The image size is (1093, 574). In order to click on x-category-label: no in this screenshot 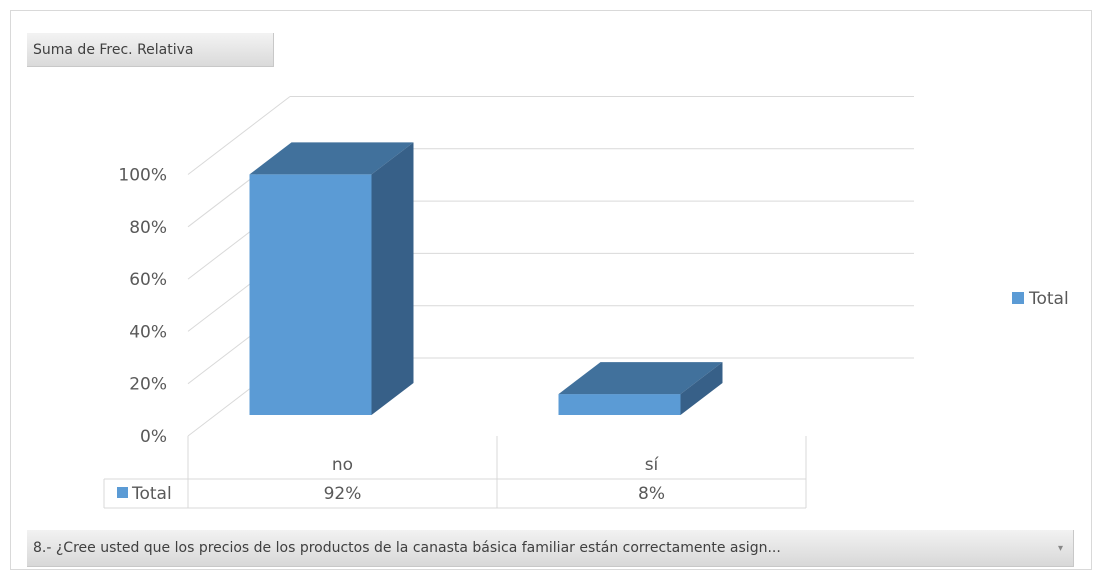, I will do `click(342, 465)`.